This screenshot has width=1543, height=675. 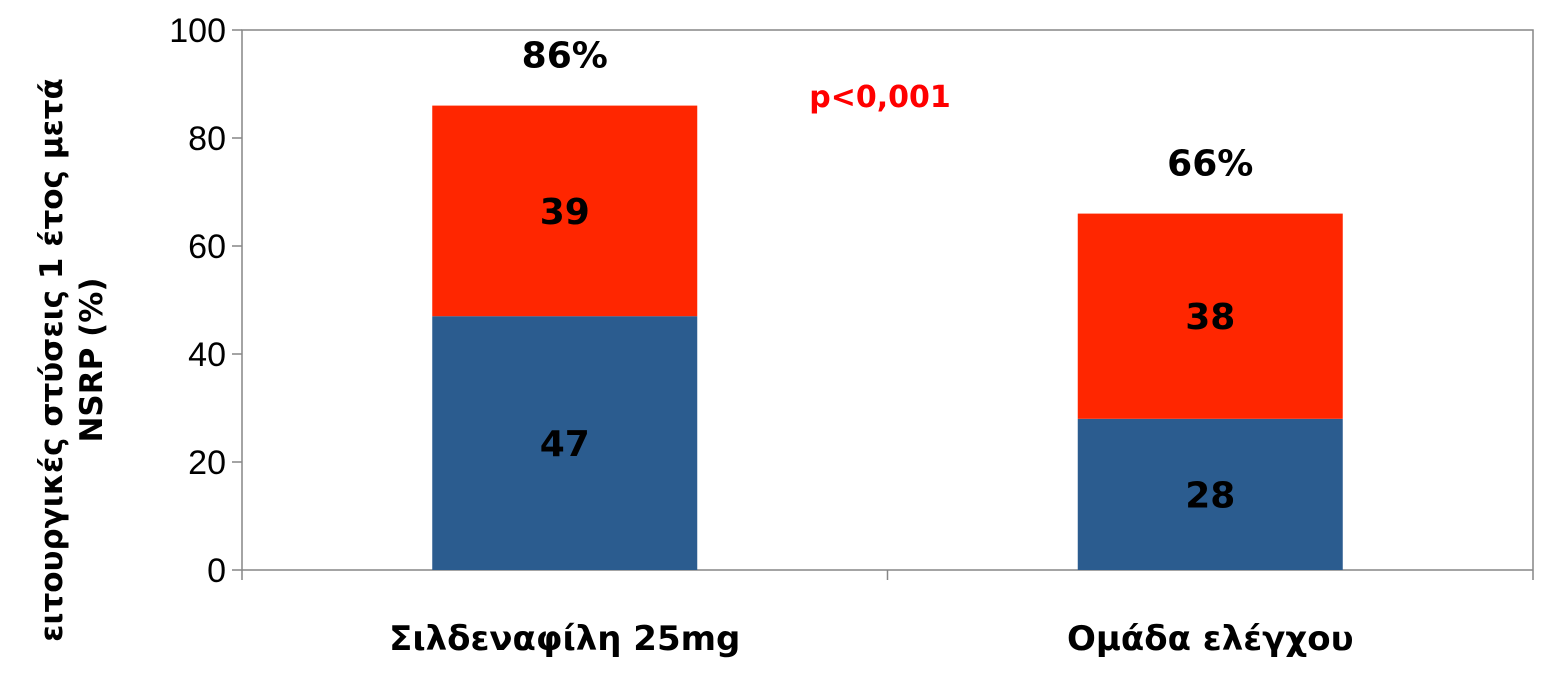 I want to click on y-tick-label: 80, so click(x=207, y=139).